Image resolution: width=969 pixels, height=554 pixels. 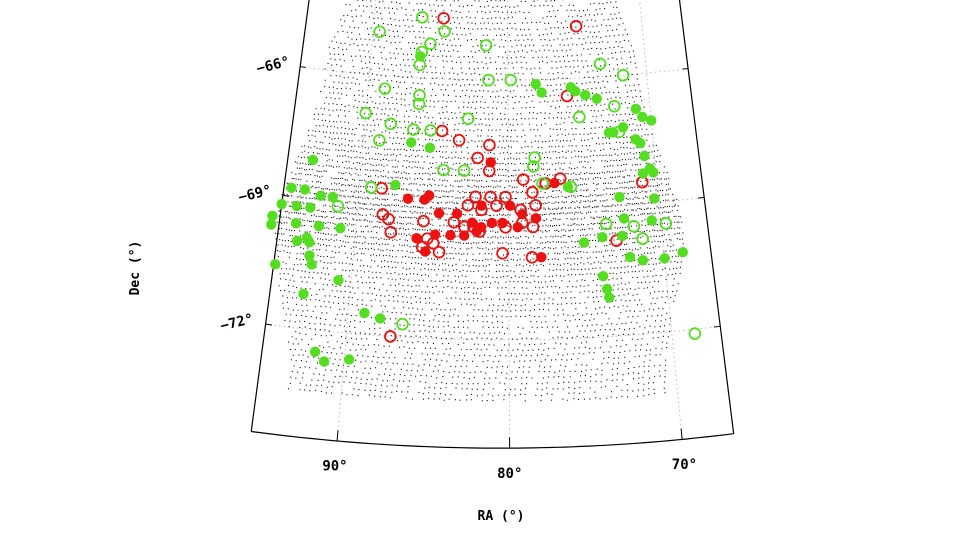 What do you see at coordinates (237, 323) in the screenshot?
I see `y-tick-label: −72°` at bounding box center [237, 323].